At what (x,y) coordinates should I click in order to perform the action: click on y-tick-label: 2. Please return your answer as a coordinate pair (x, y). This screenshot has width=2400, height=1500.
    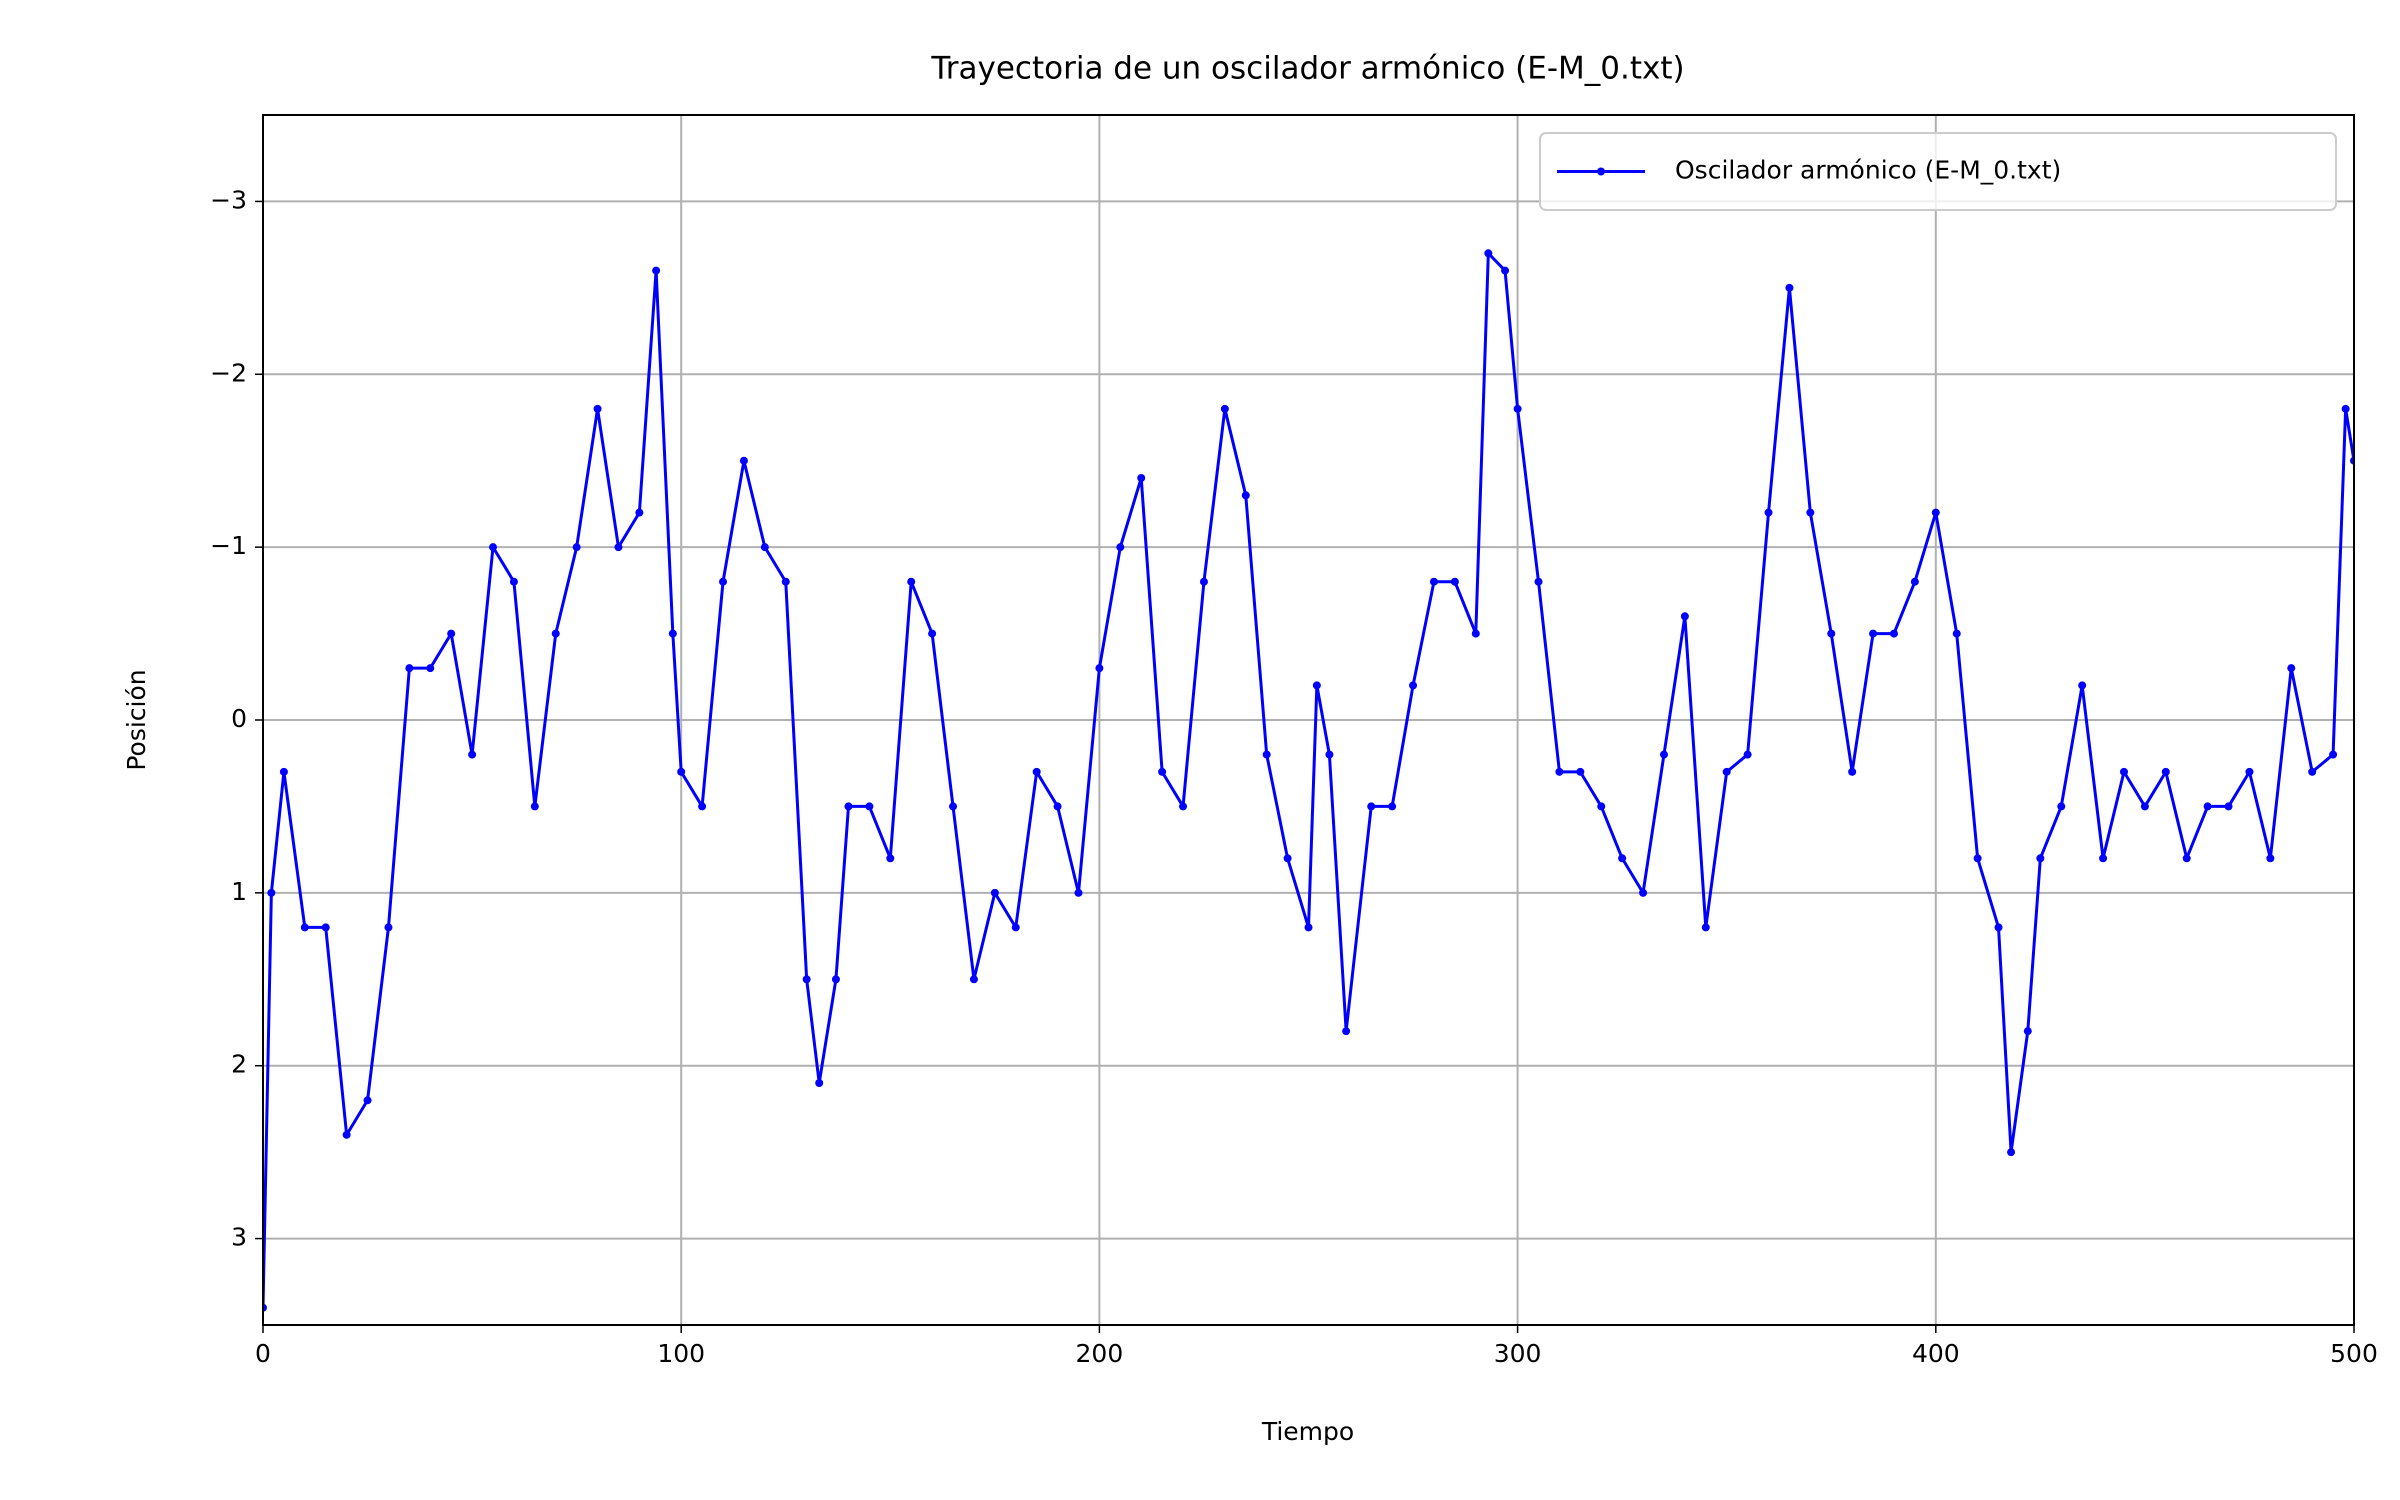
    Looking at the image, I should click on (239, 1064).